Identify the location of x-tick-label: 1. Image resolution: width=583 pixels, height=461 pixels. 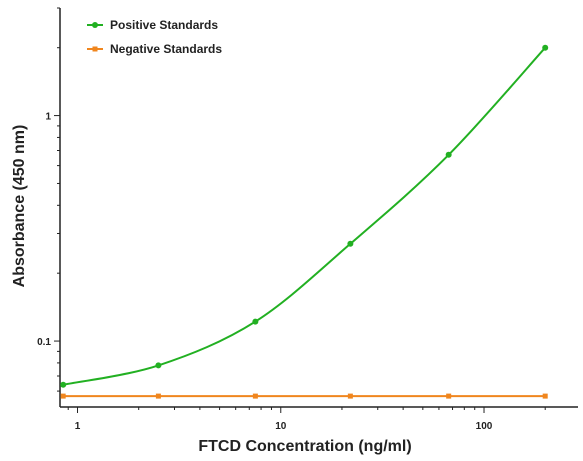
(78, 426).